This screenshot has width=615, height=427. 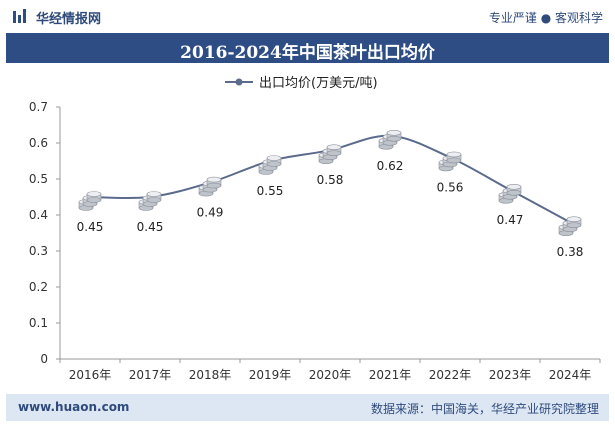 I want to click on data-source: 数据来源：中国海关，华经产业研究院整理, so click(x=484, y=409).